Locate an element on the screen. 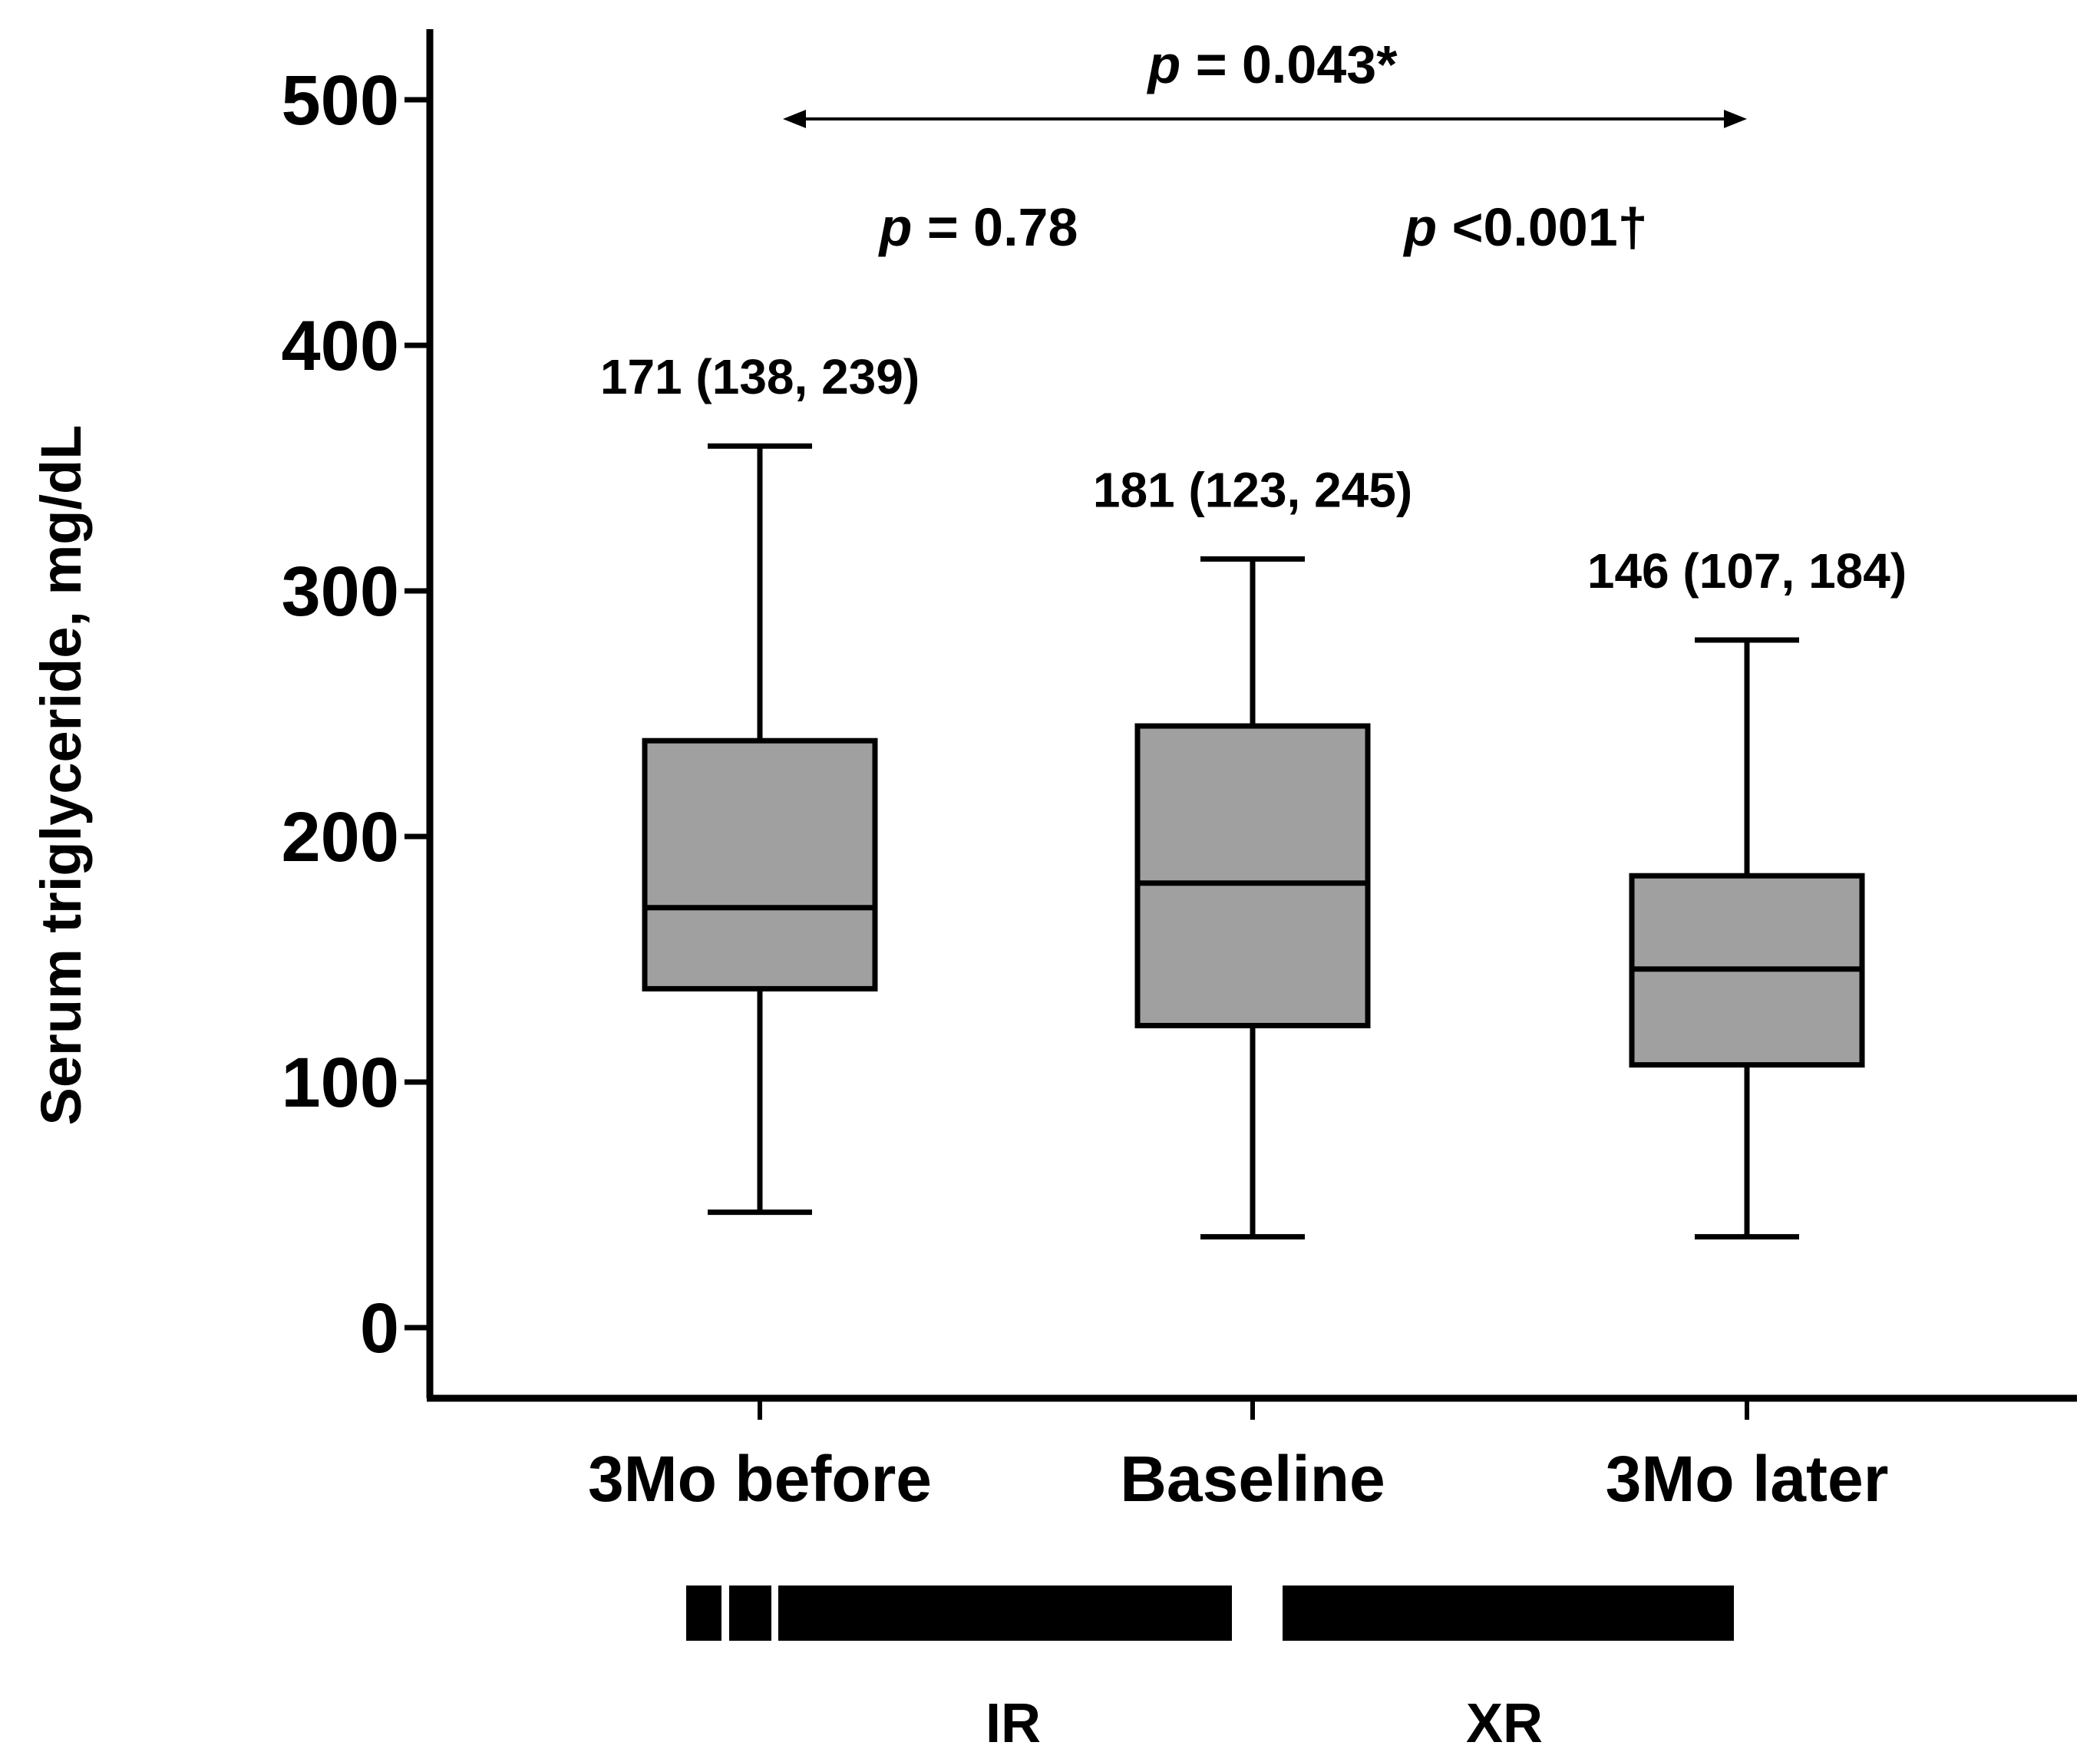 This screenshot has width=2100, height=1762. y-tick-label: 500 is located at coordinates (341, 100).